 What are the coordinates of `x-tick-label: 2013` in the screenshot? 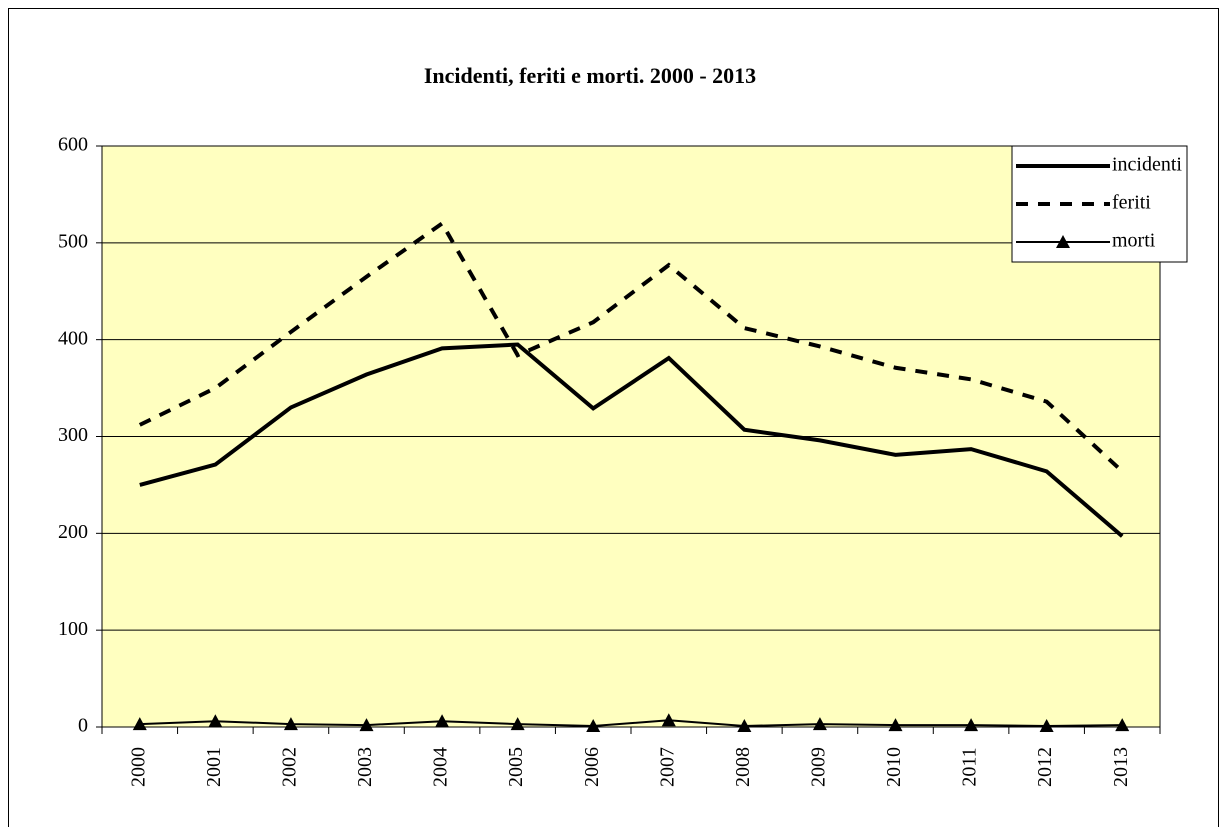 It's located at (1121, 767).